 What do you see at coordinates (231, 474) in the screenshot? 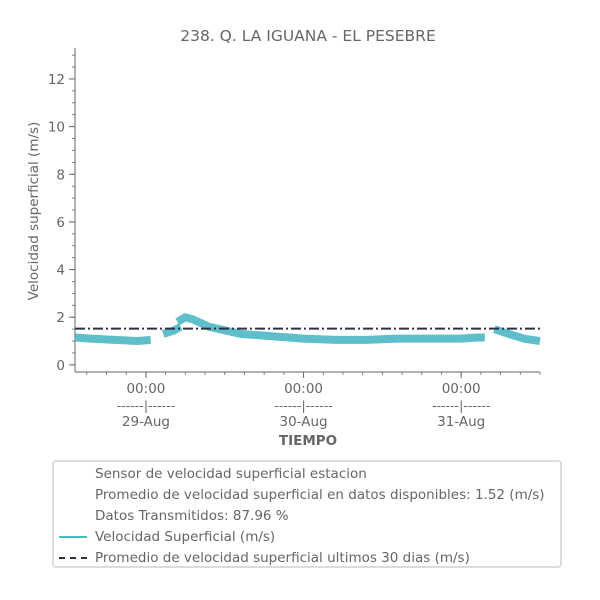
I see `legend-sensor-text: Sensor de velocidad superficial estacion` at bounding box center [231, 474].